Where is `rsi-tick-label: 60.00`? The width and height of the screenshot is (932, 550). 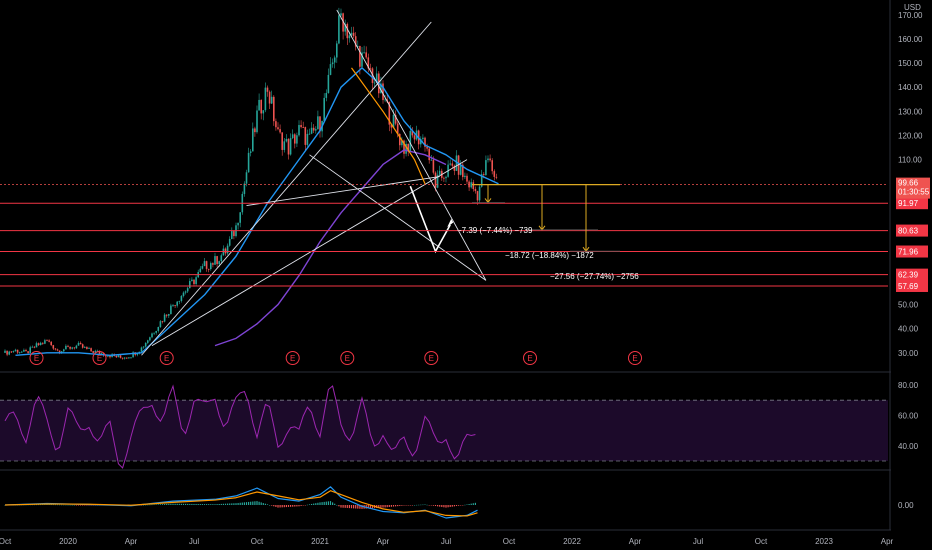
rsi-tick-label: 60.00 is located at coordinates (908, 415).